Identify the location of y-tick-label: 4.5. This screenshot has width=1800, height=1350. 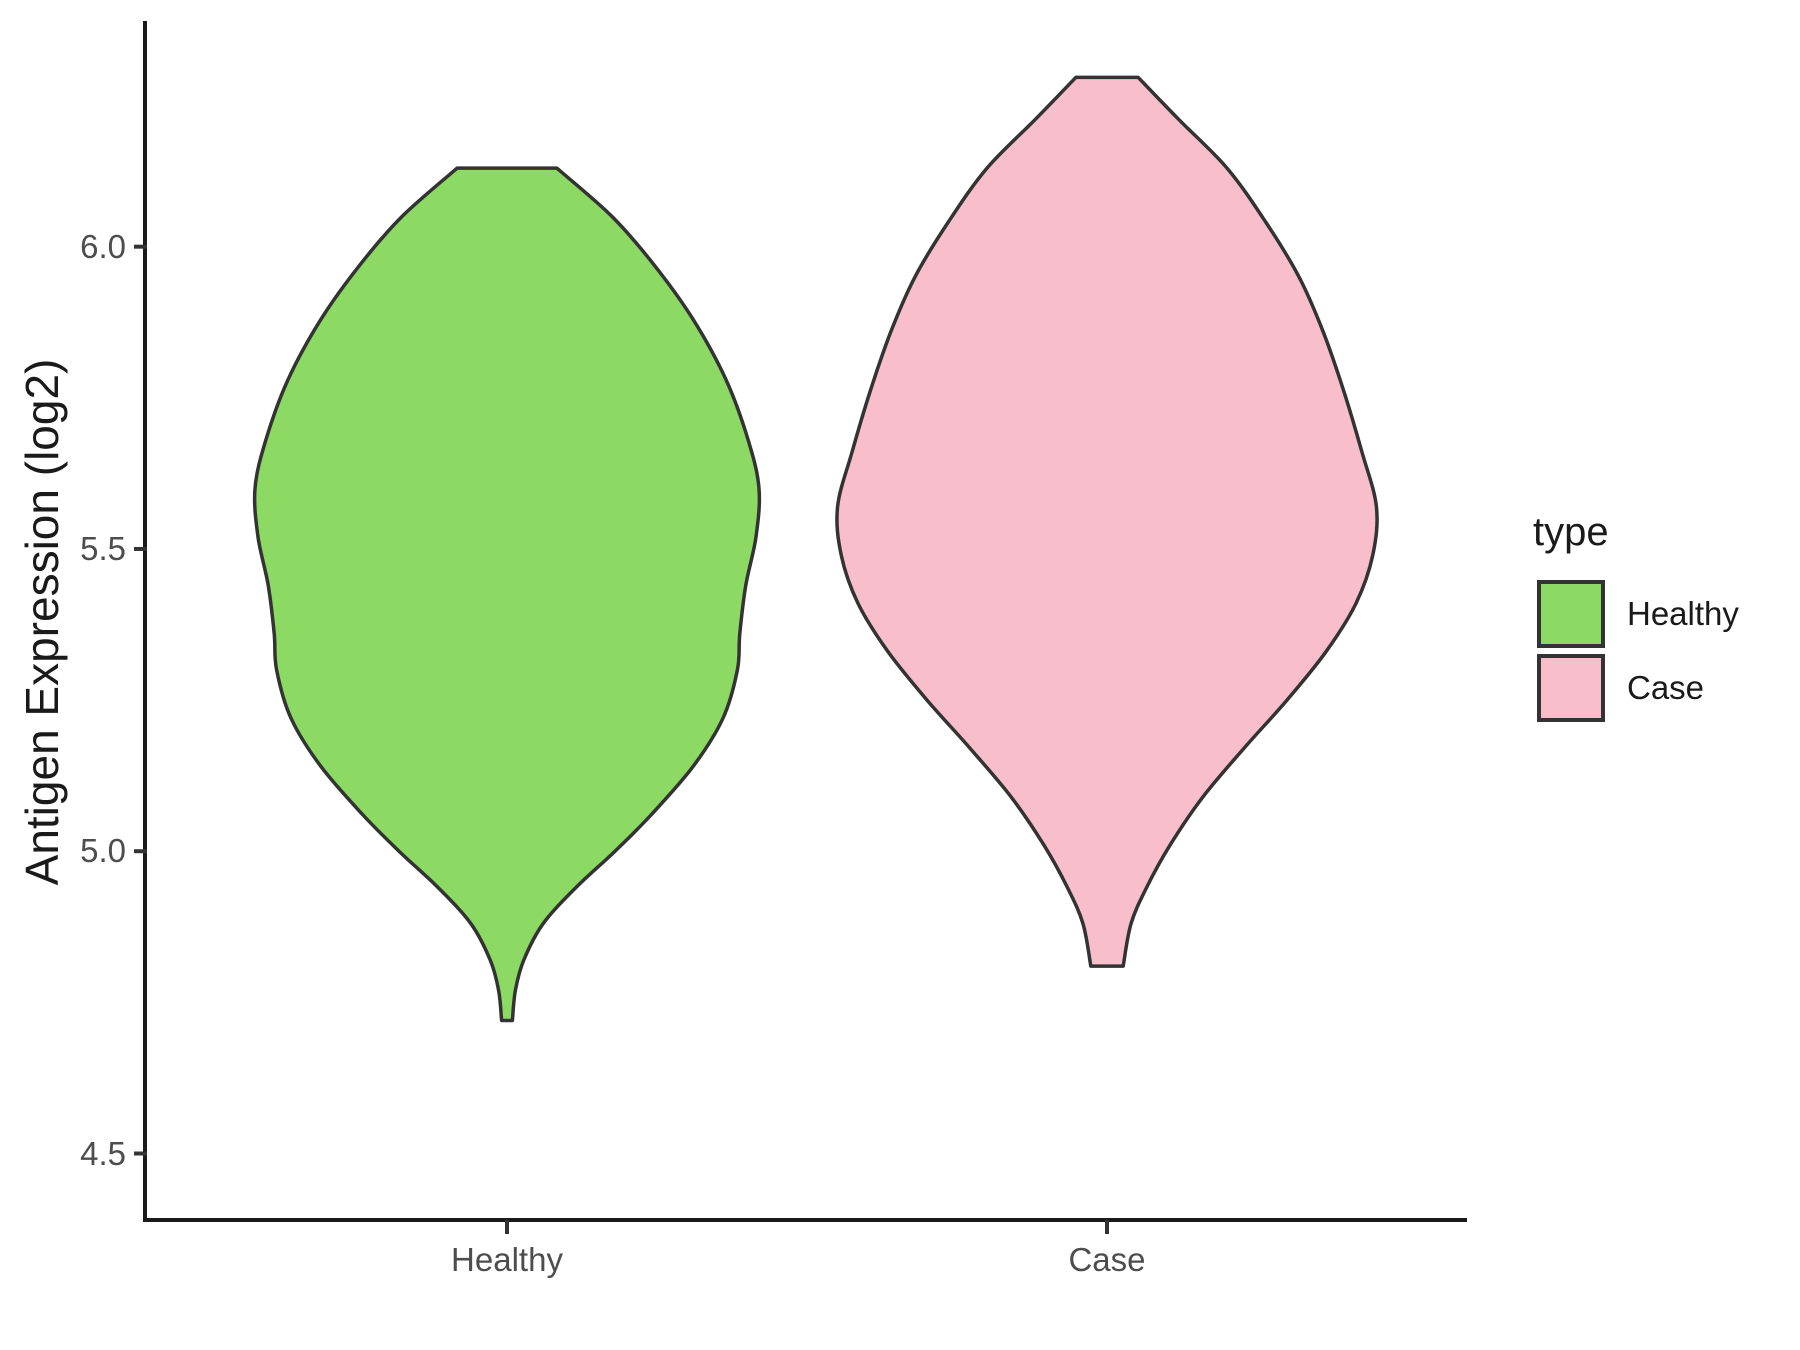
(103, 1153).